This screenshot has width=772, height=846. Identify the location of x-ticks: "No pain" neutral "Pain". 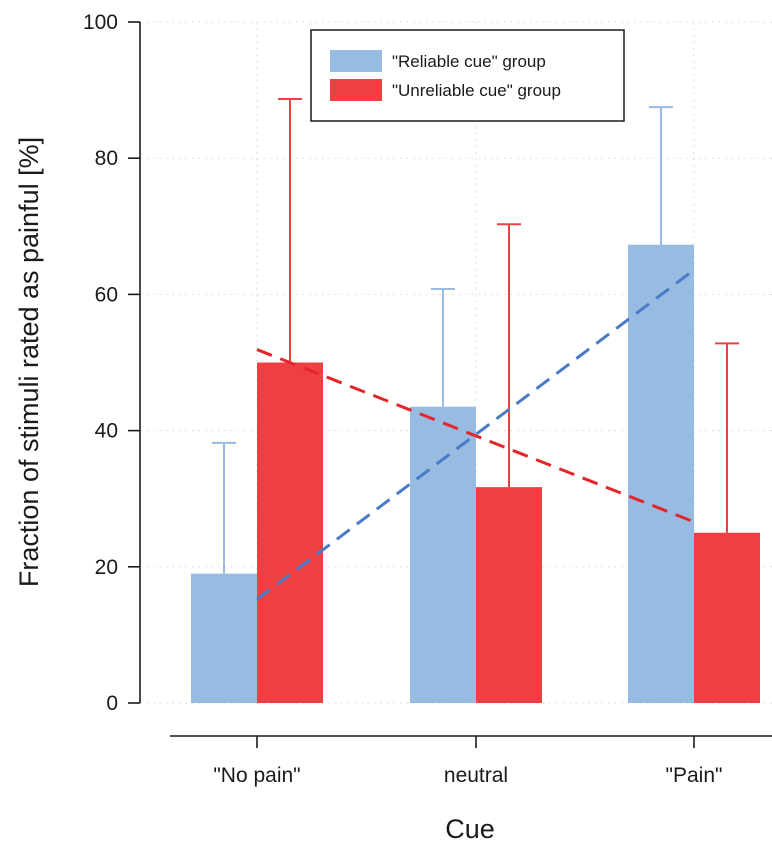
(467, 761).